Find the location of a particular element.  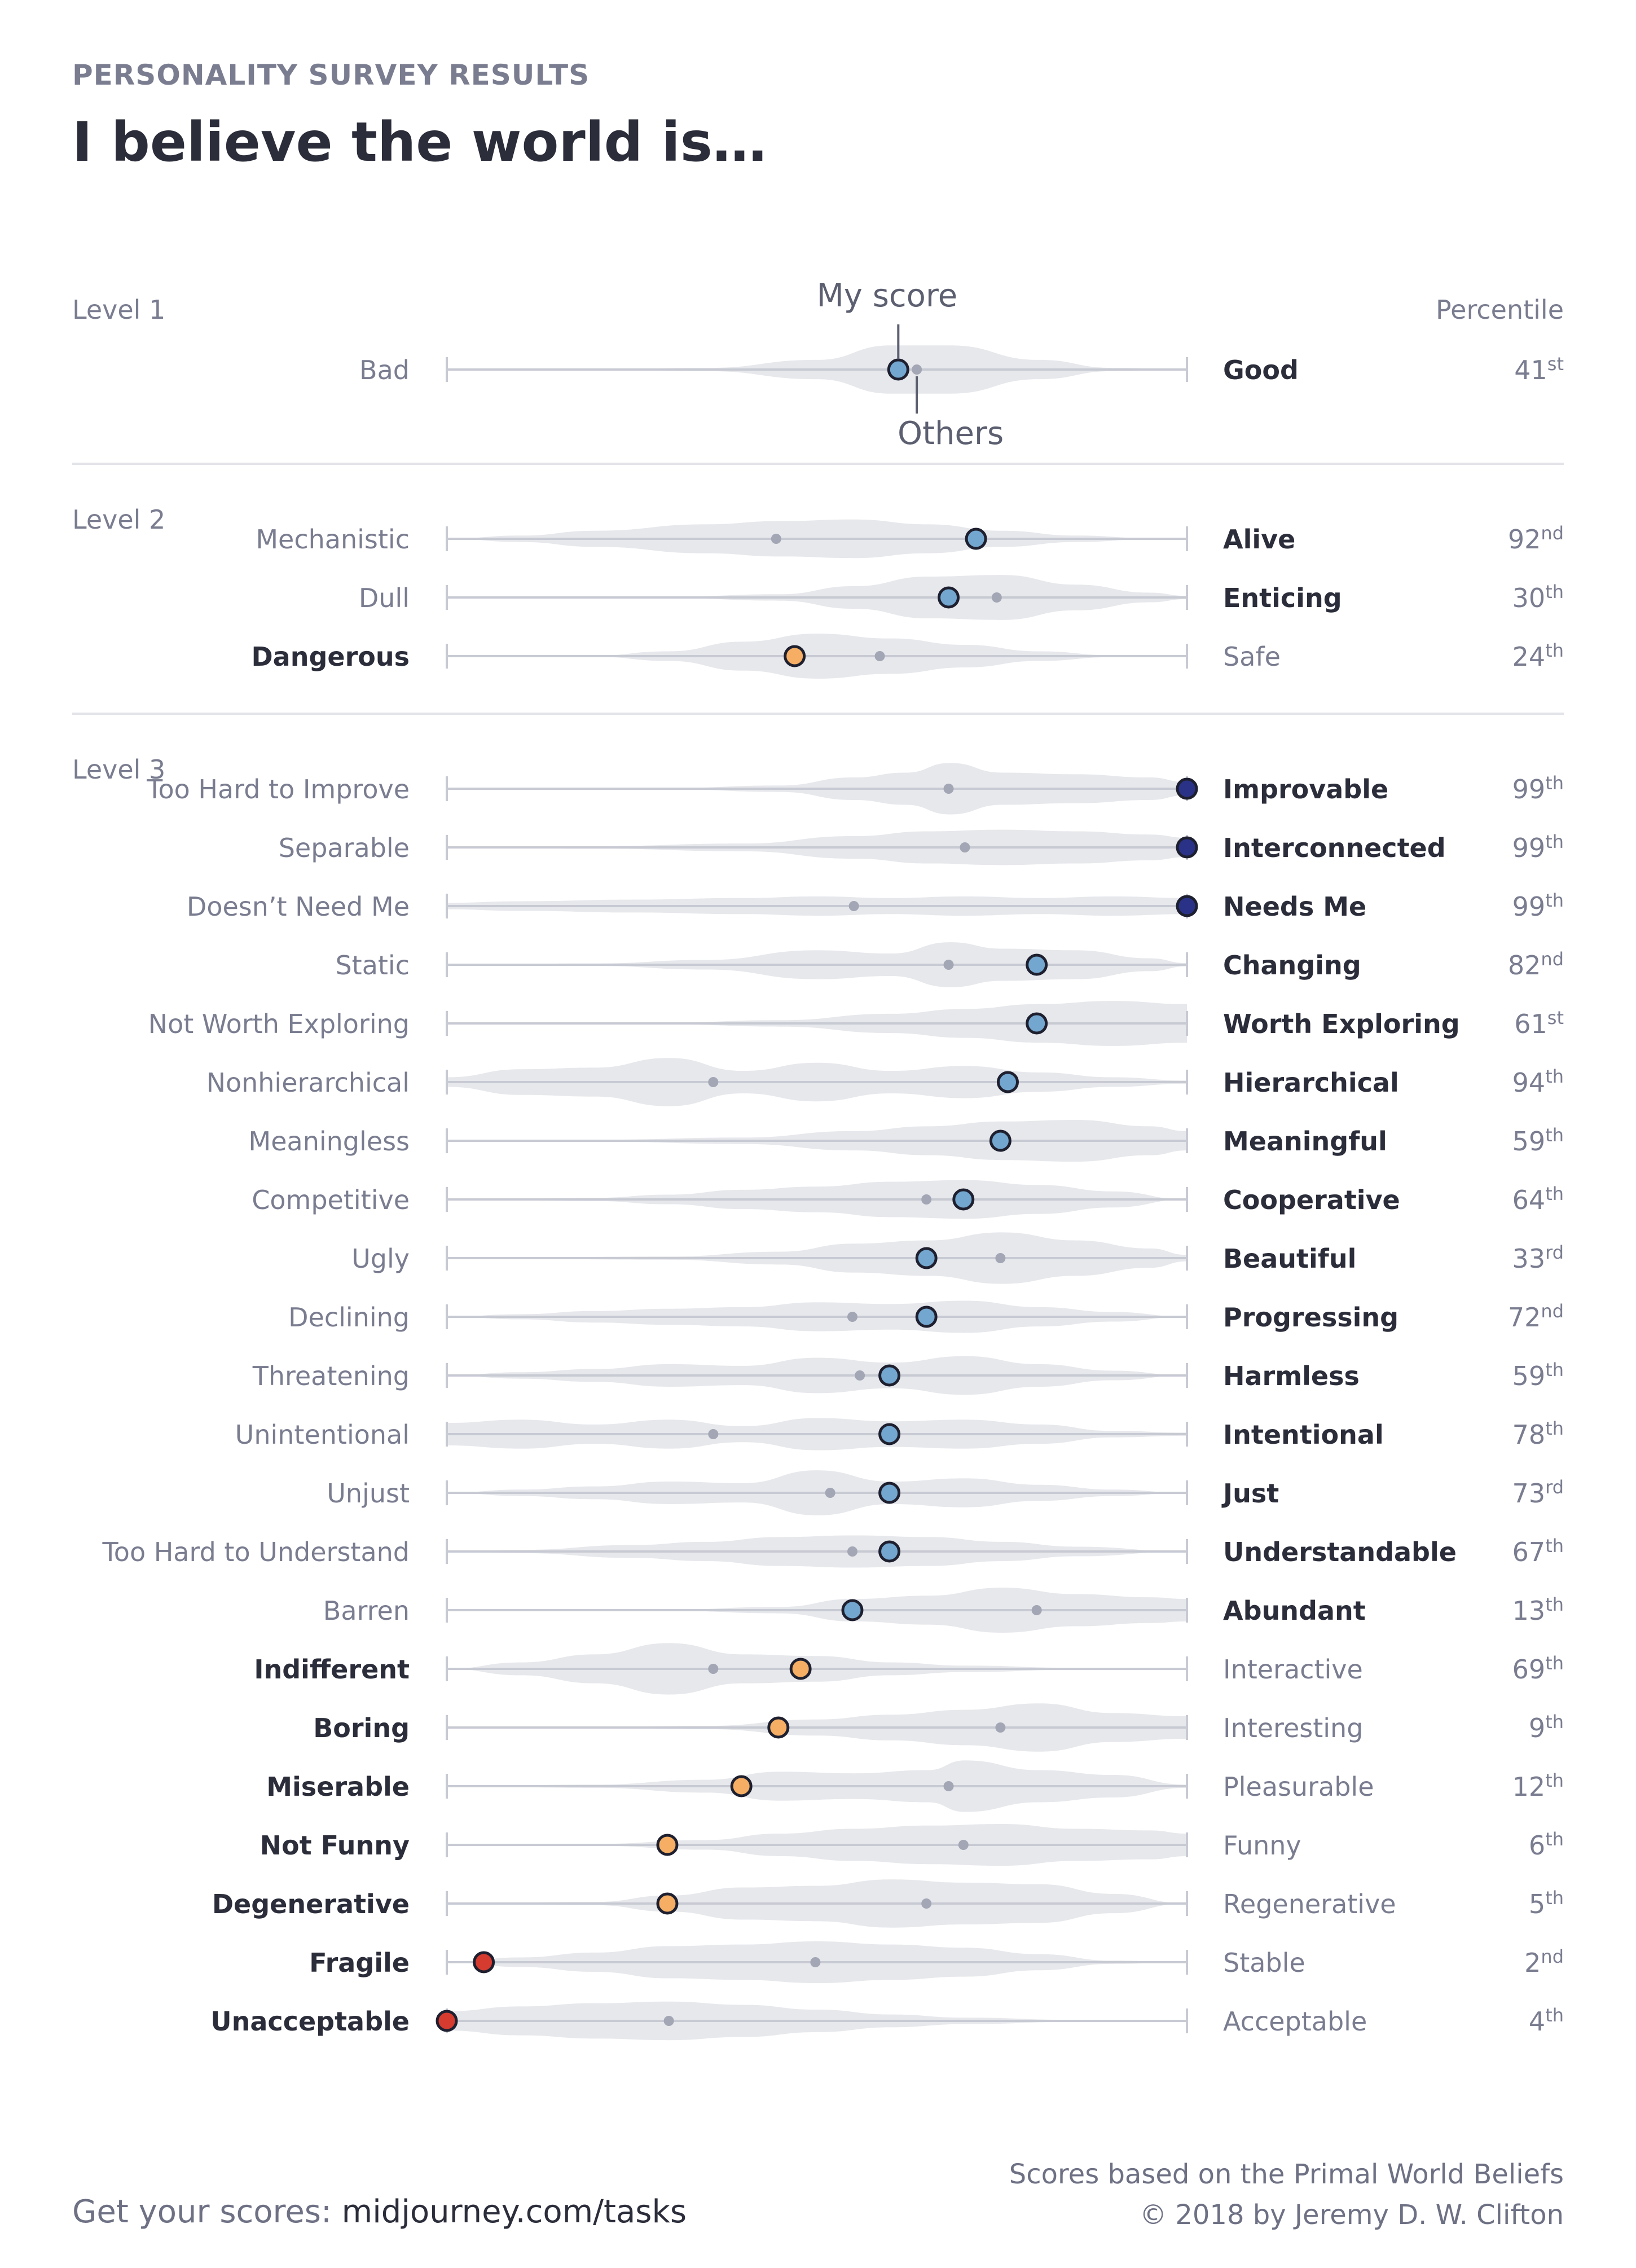

percentile-understandable: 67th is located at coordinates (1538, 1551).